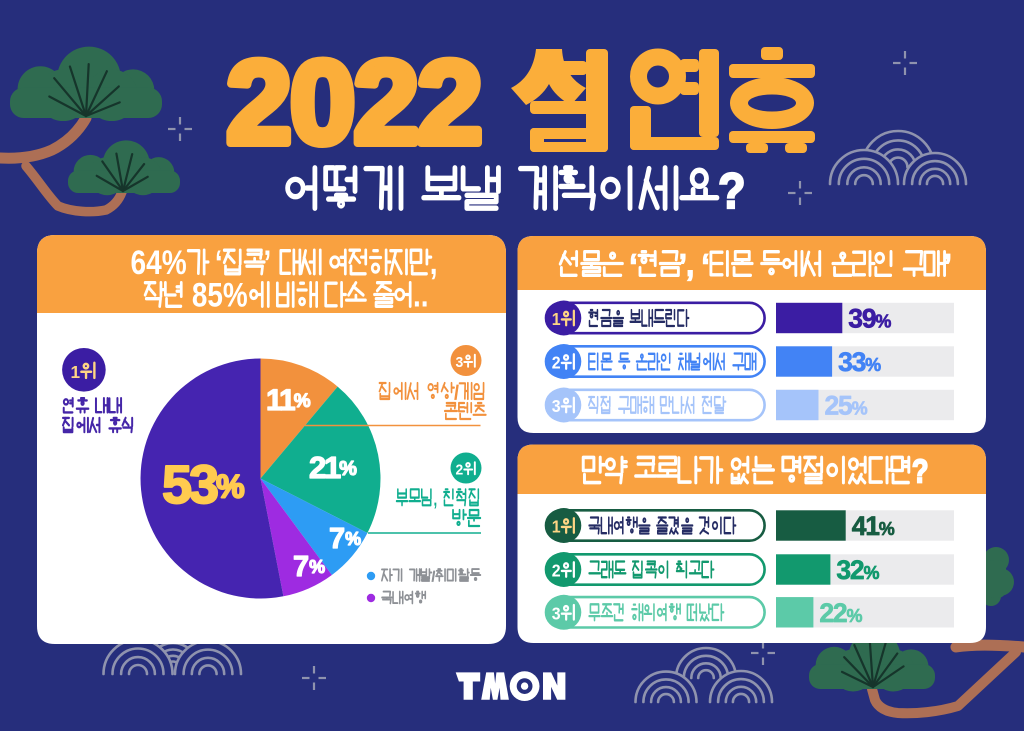 Image resolution: width=1024 pixels, height=731 pixels. I want to click on svg-text: 85%, so click(220, 295).